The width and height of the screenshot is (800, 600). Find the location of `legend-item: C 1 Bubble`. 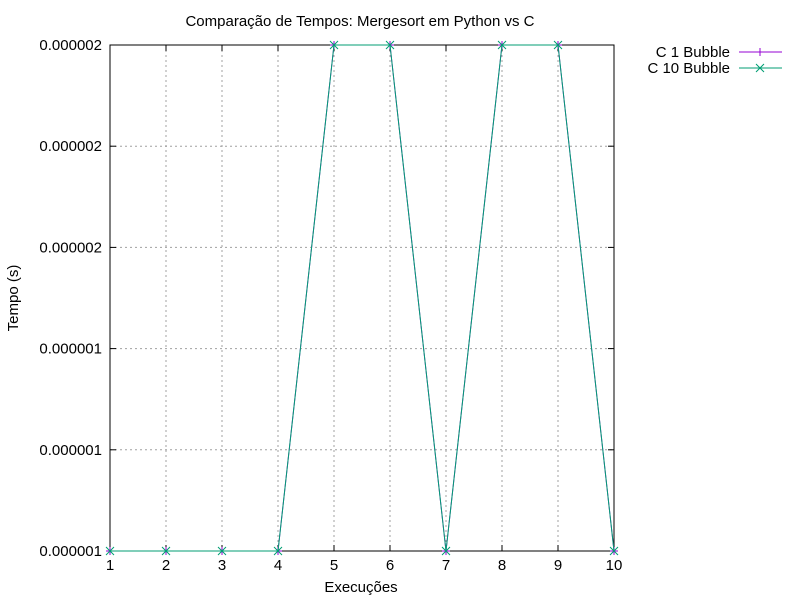

legend-item: C 1 Bubble is located at coordinates (719, 52).